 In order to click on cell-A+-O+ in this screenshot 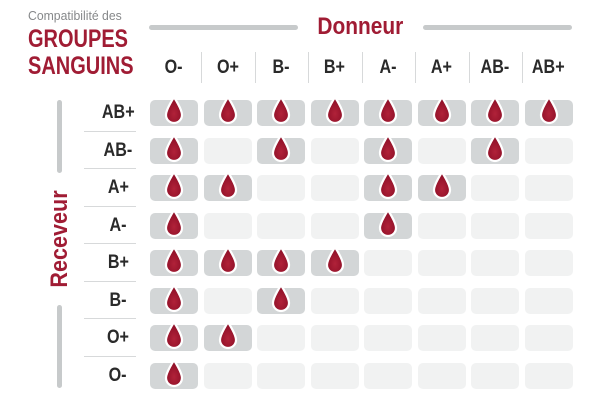, I will do `click(227, 186)`.